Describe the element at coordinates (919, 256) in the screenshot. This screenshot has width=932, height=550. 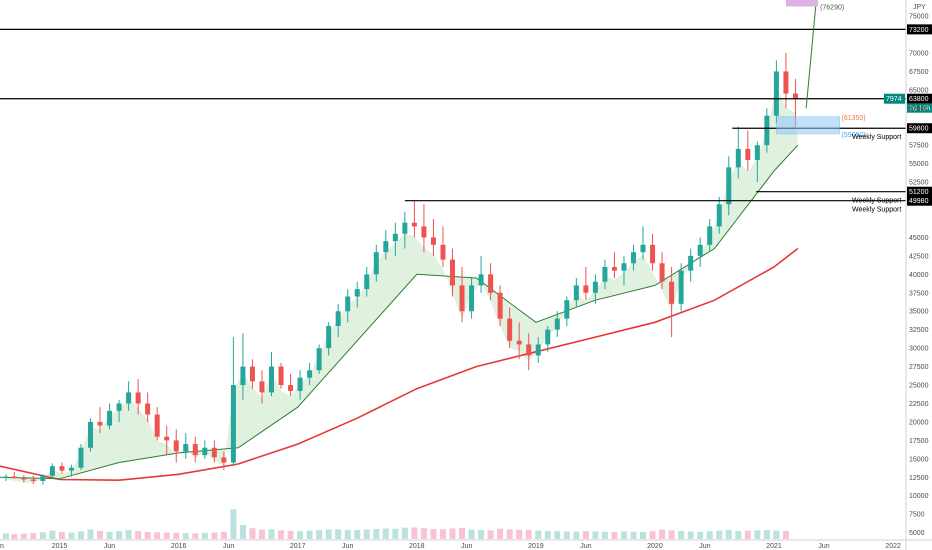
I see `y-tick-label: 42500` at that location.